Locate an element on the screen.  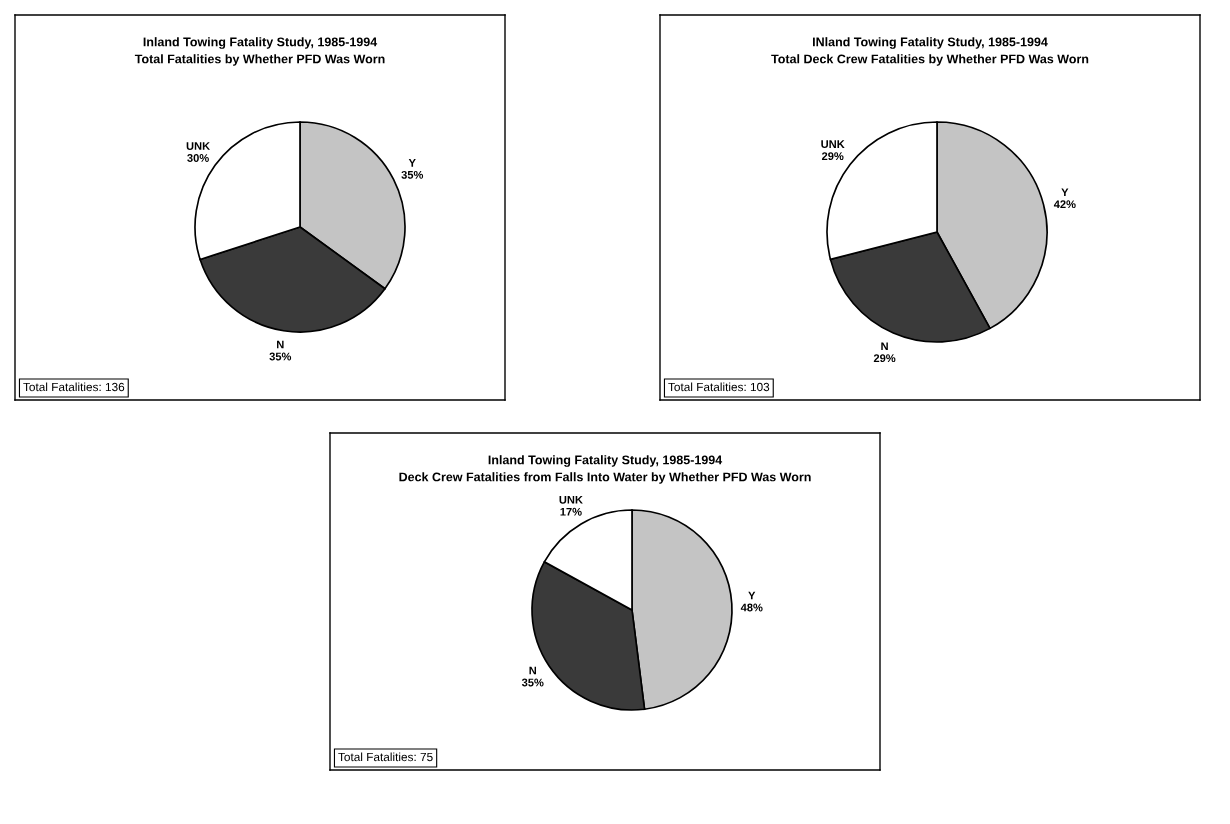
data-label: 48% is located at coordinates (751, 607).